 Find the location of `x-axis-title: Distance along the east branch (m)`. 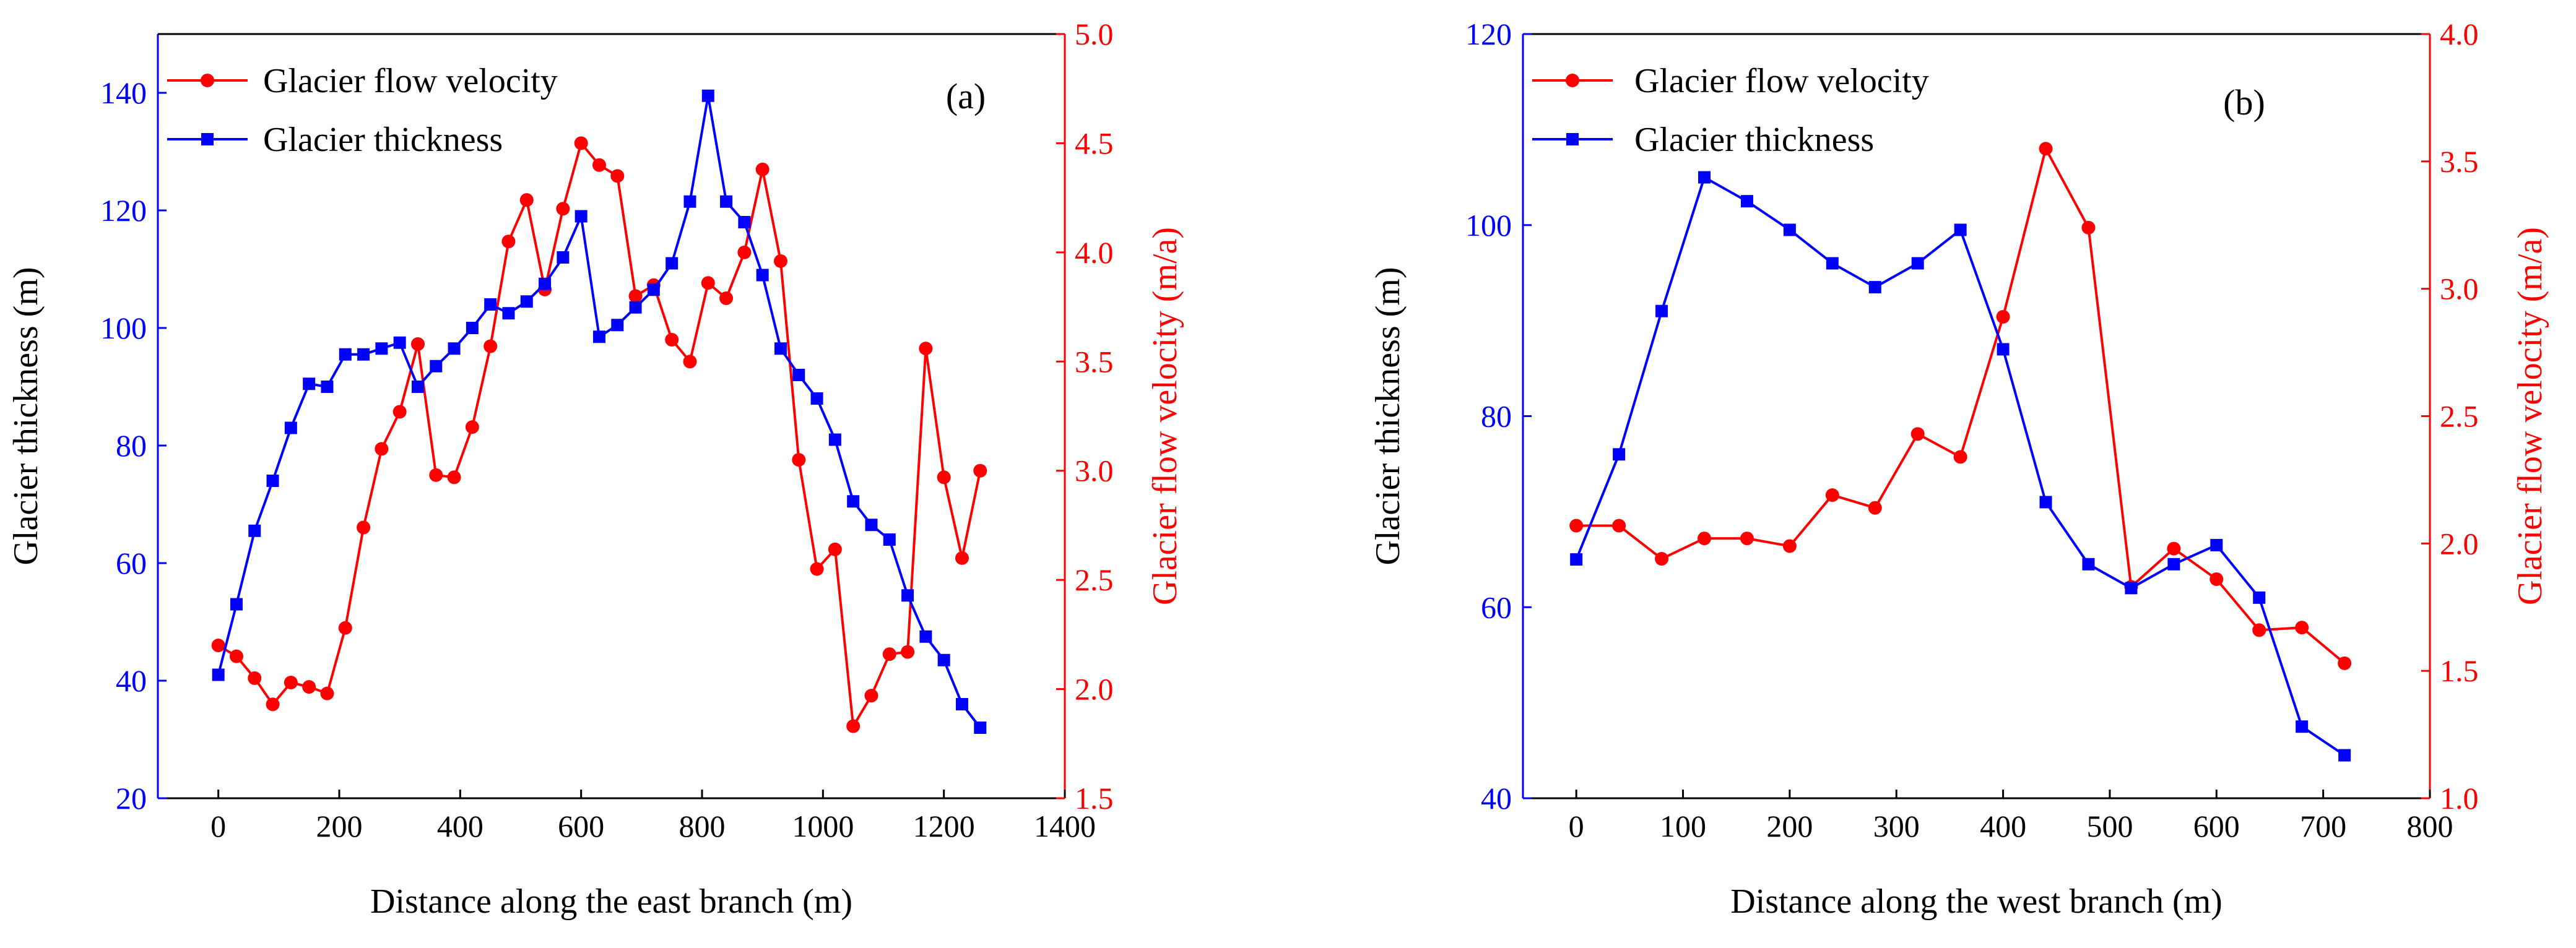

x-axis-title: Distance along the east branch (m) is located at coordinates (611, 901).